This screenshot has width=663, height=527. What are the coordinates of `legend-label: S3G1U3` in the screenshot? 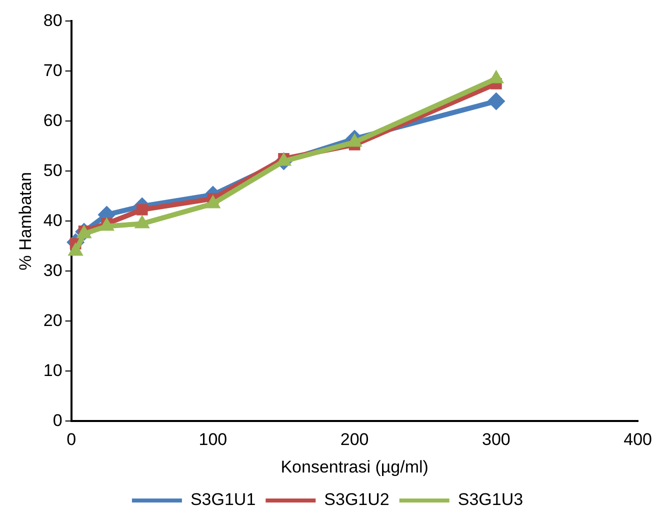 It's located at (491, 500).